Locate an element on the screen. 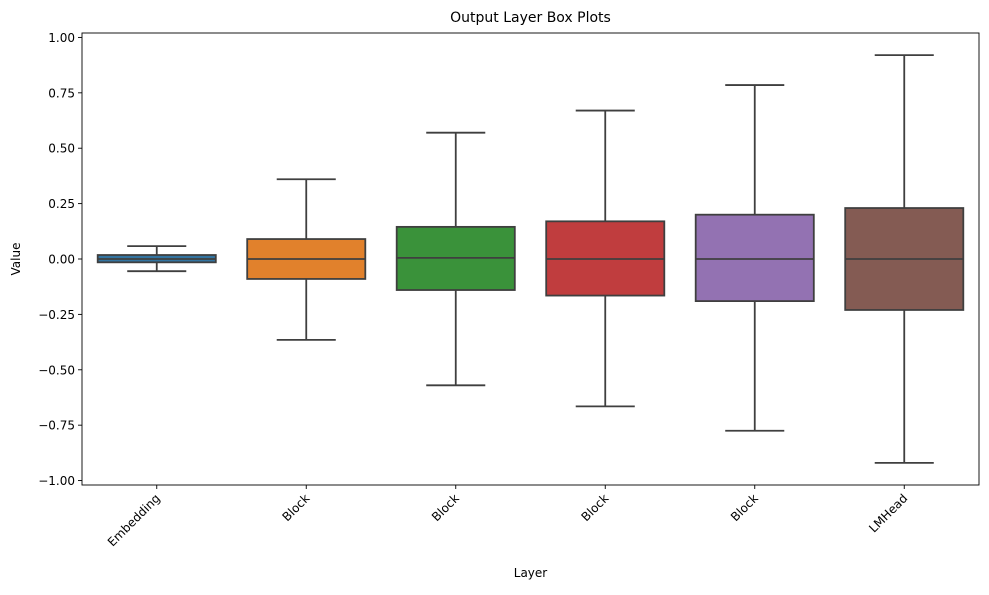 Image resolution: width=989 pixels, height=595 pixels. y-tick-label: 0.00 is located at coordinates (61, 260).